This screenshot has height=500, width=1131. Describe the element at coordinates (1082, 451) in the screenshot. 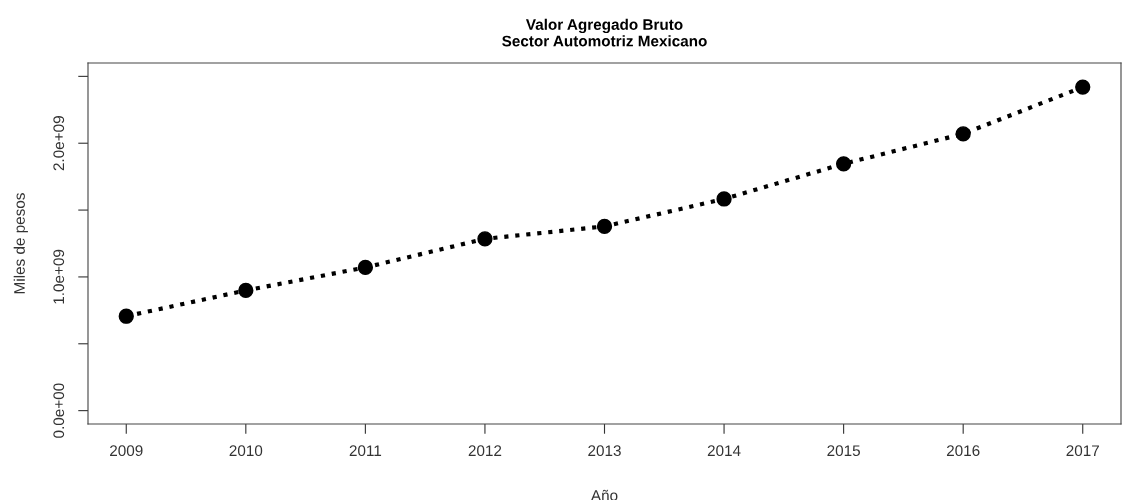

I see `x-tick-label: 2017` at that location.